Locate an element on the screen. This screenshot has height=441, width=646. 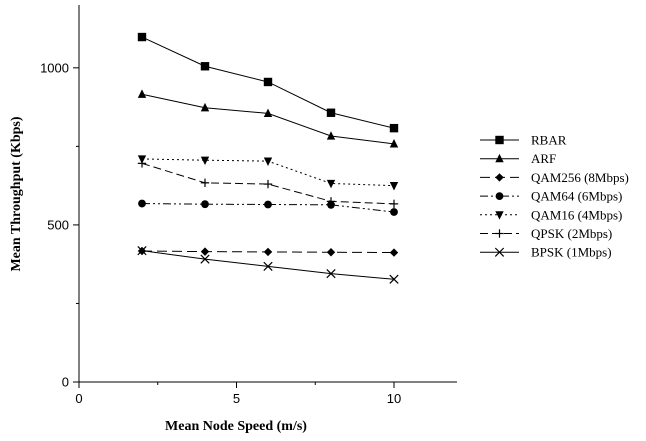
legend-item: QAM16 (4Mbps) is located at coordinates (551, 214).